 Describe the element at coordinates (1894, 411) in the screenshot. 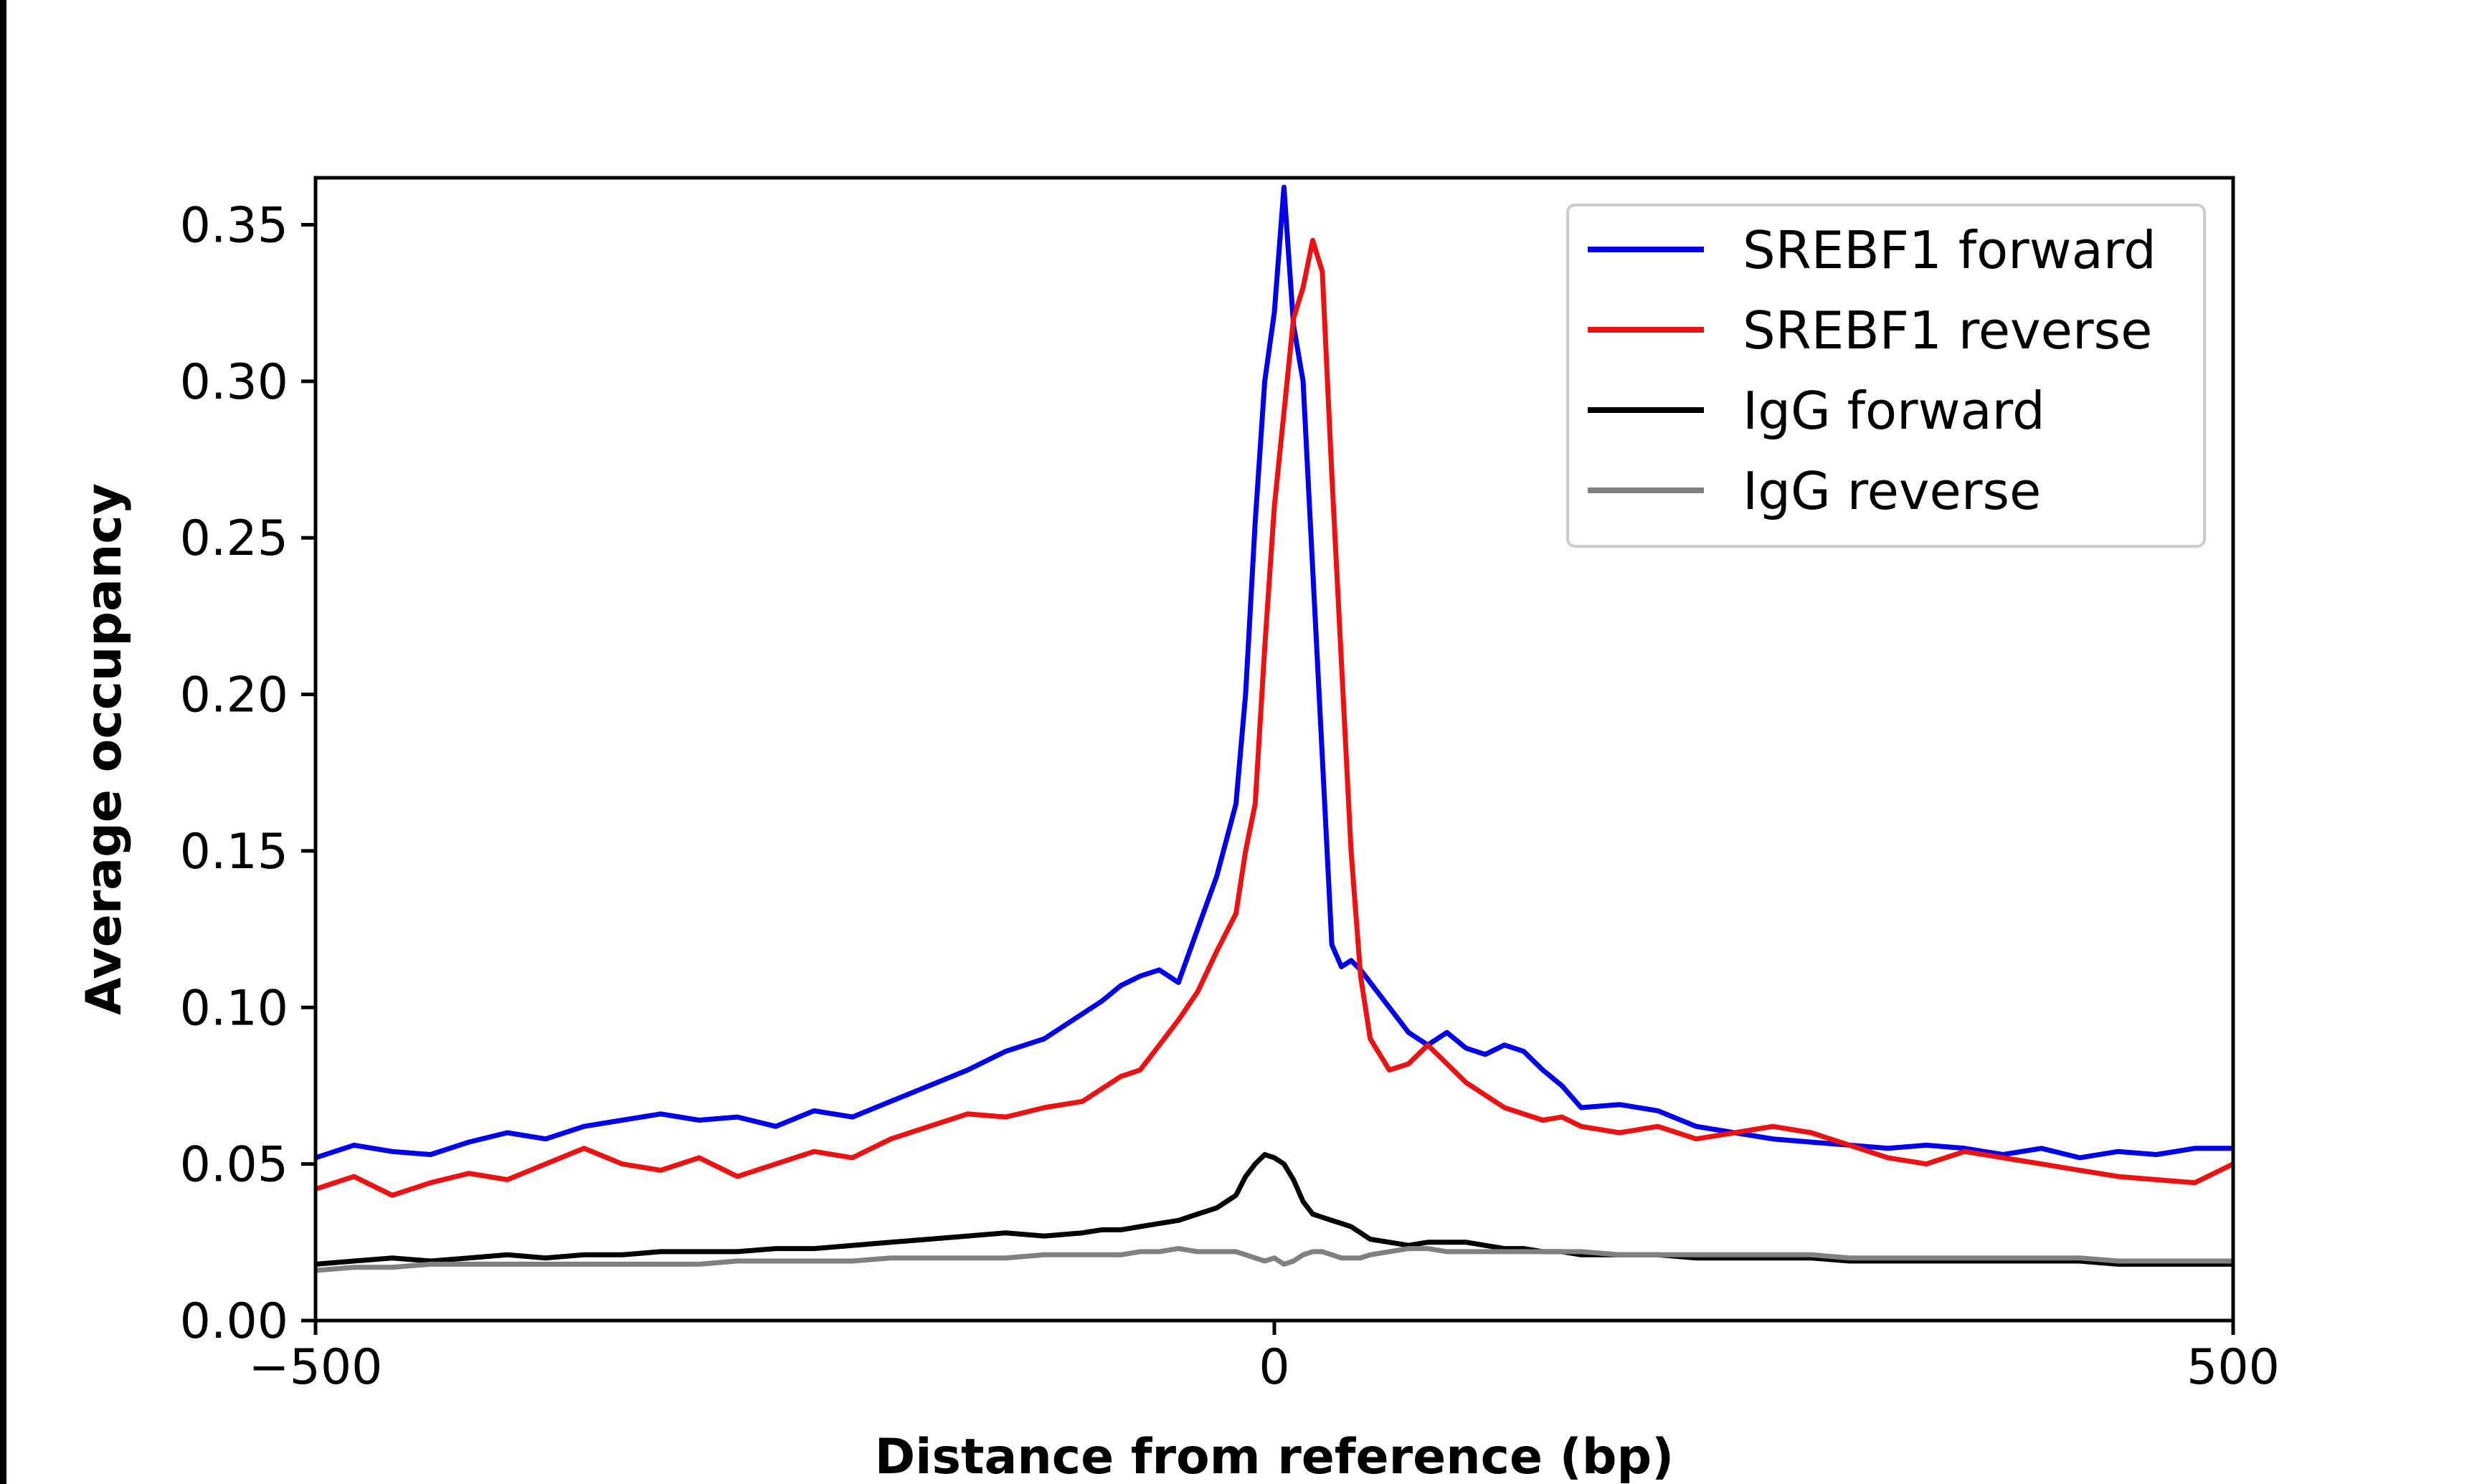

I see `legend-label-igg-forward: IgG forward` at that location.